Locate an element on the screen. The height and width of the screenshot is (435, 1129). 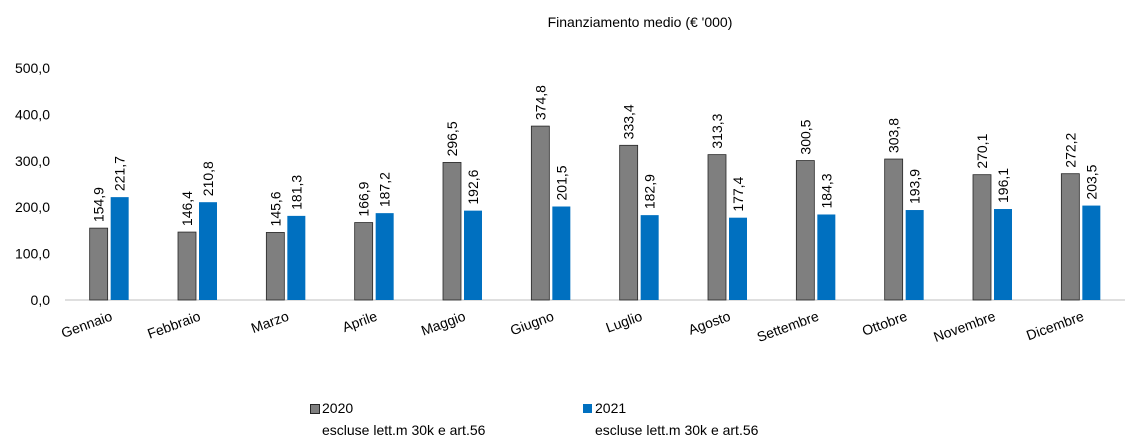
x-tick-label: Agosto is located at coordinates (709, 323).